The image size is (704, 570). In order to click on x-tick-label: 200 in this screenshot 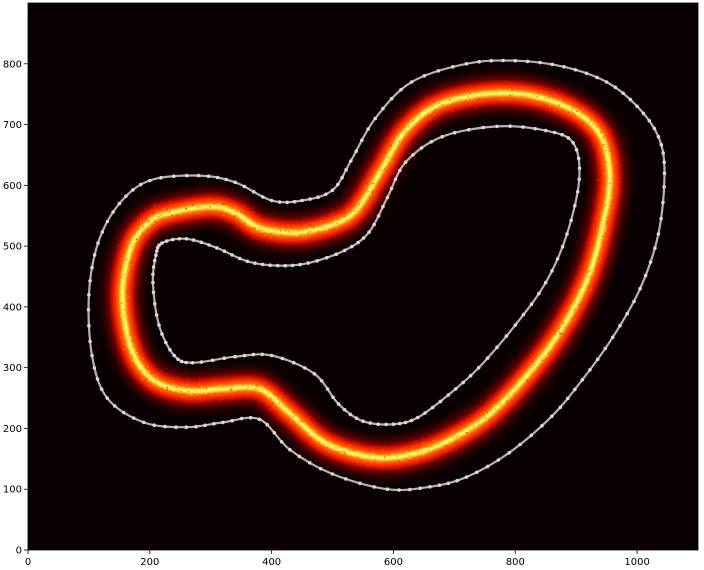, I will do `click(149, 562)`.